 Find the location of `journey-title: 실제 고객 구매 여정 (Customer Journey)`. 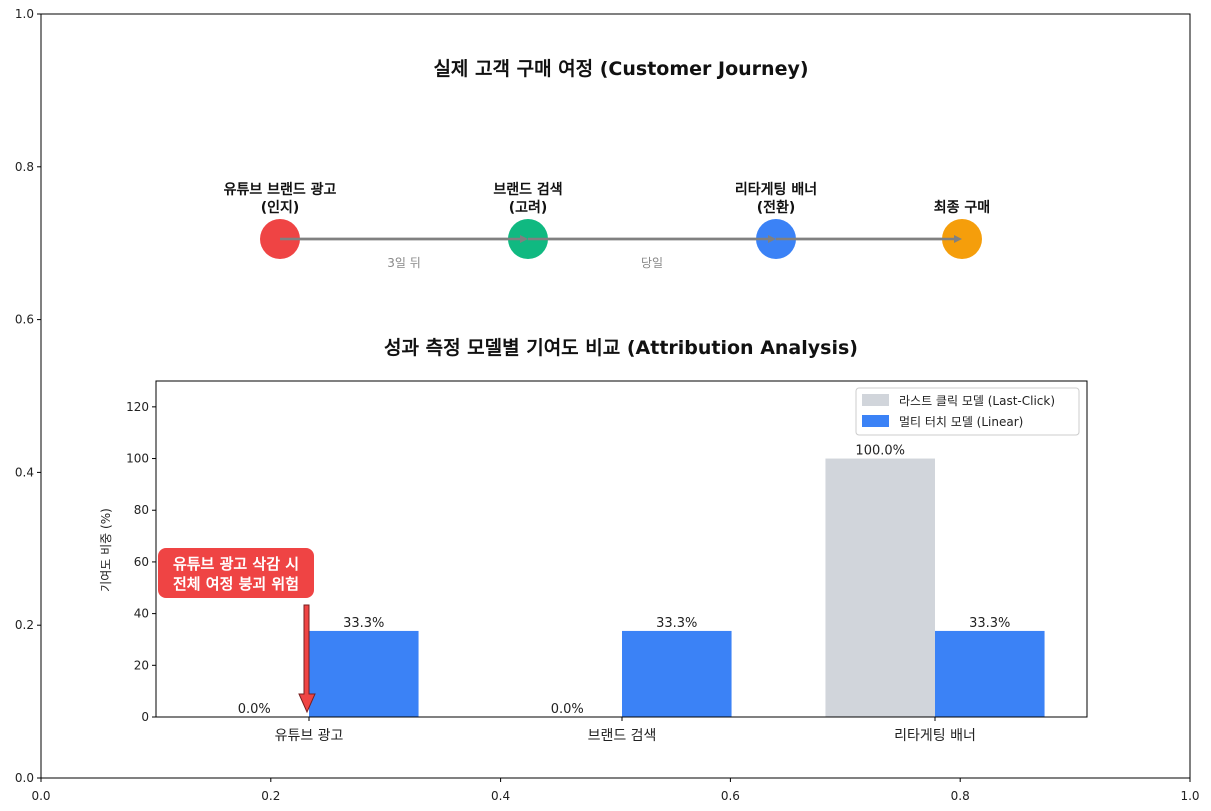

journey-title: 실제 고객 구매 여정 (Customer Journey) is located at coordinates (620, 69).